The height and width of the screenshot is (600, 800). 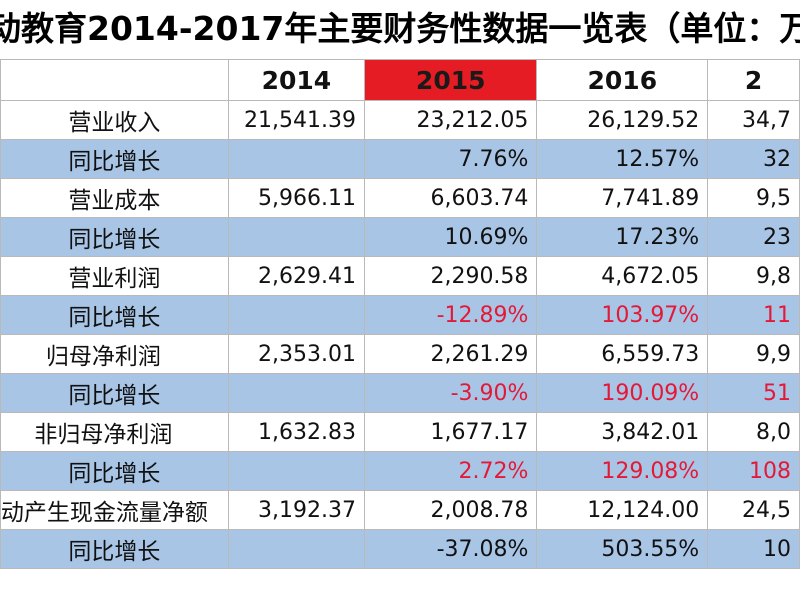 I want to click on header-row: 2014 2015 2016 2, so click(x=400, y=80).